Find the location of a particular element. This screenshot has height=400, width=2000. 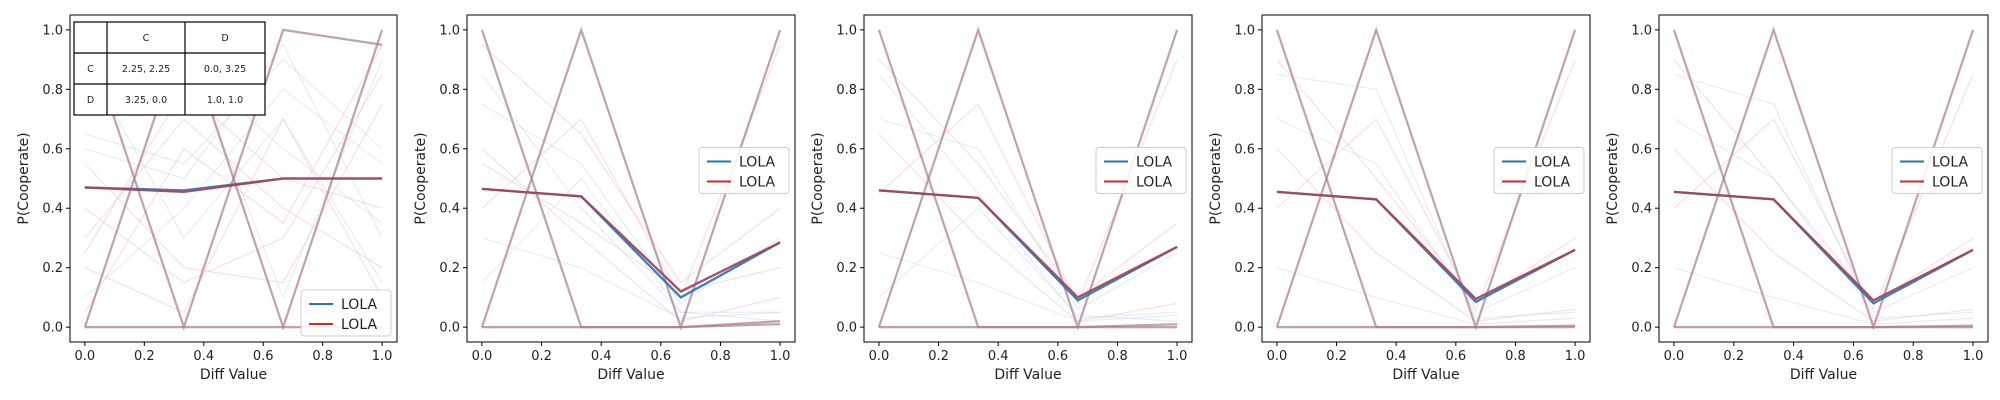

x-tick-label: 1.0 is located at coordinates (1575, 356).